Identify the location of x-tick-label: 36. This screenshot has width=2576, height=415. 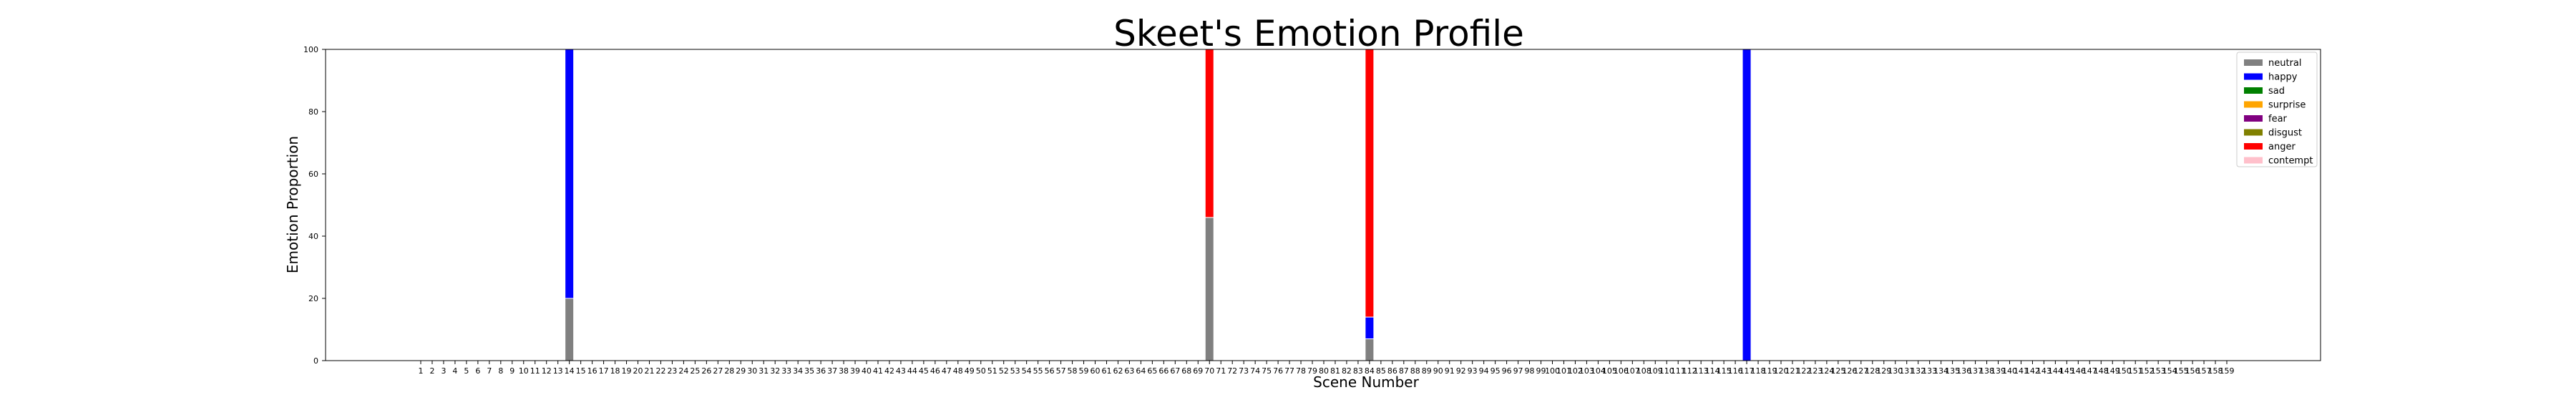
(821, 371).